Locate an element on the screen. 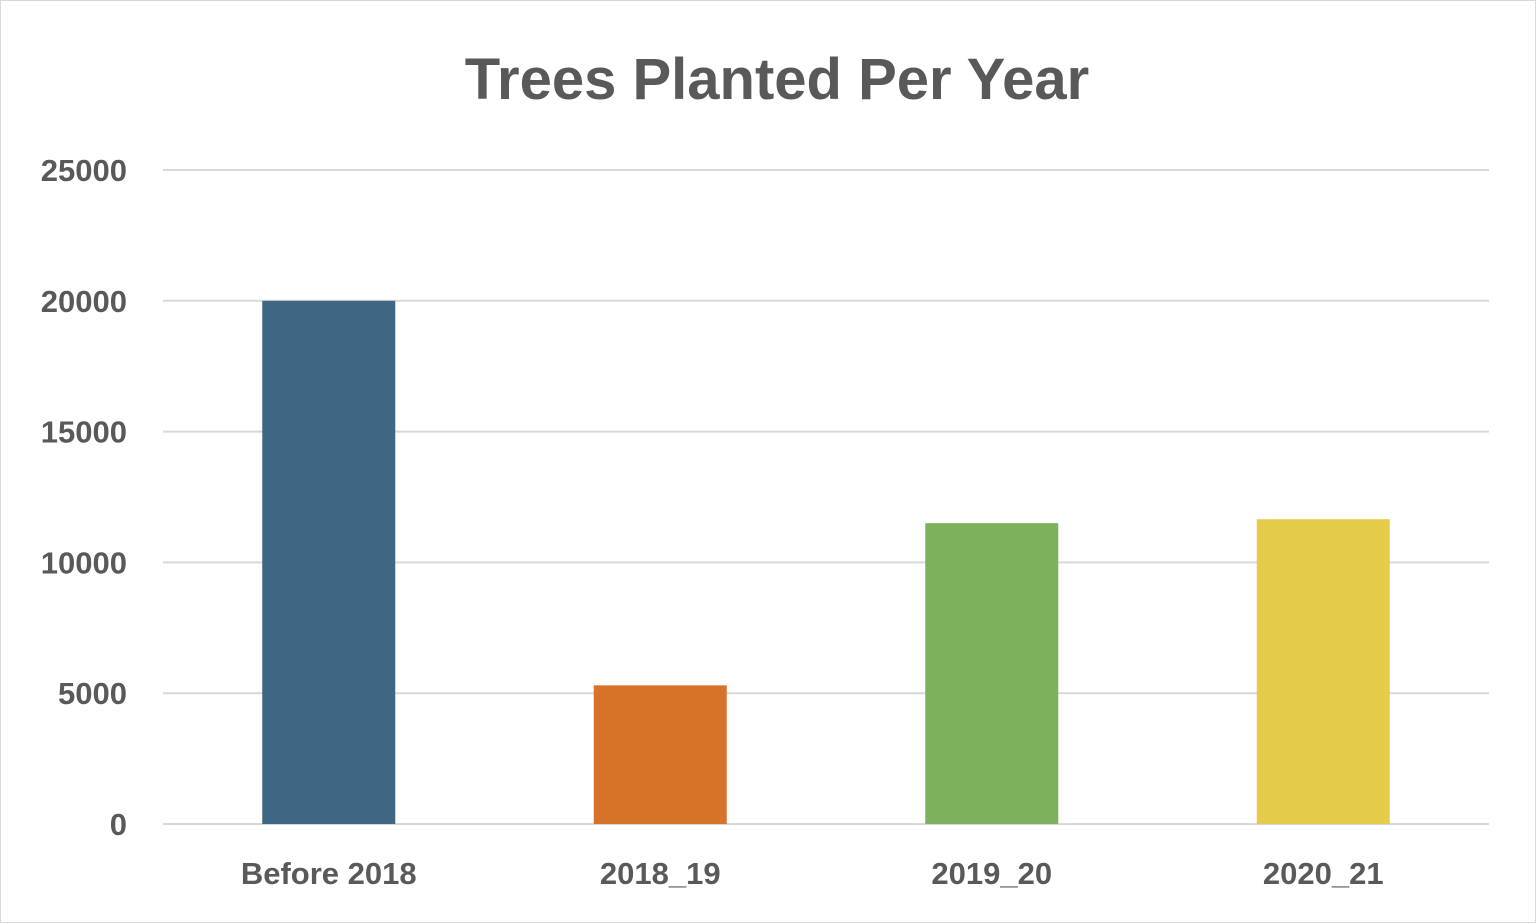 The image size is (1536, 924). y-tick-label: 0 is located at coordinates (118, 824).